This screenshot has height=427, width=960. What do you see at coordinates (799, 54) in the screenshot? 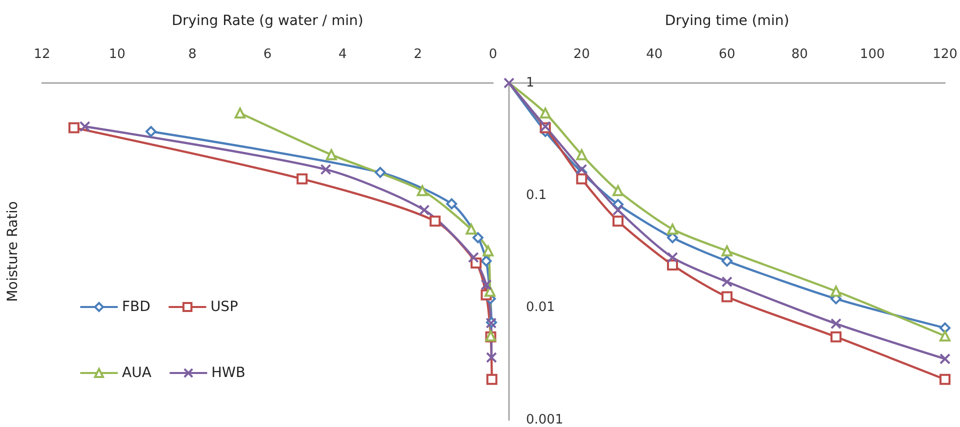
I see `x-tick-label: 80` at bounding box center [799, 54].